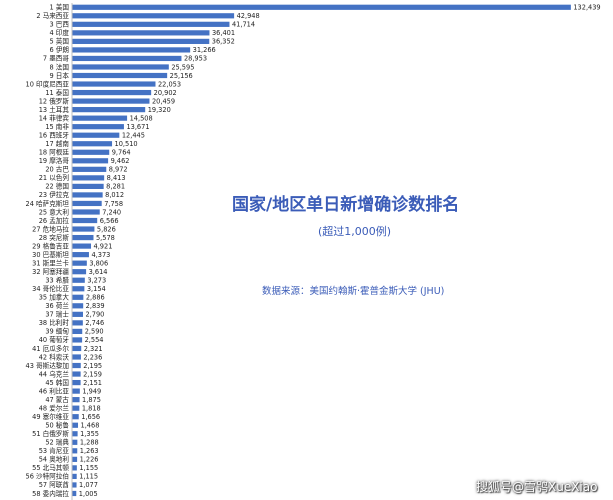 The height and width of the screenshot is (500, 613). Describe the element at coordinates (159, 110) in the screenshot. I see `value-label: 19,320` at that location.